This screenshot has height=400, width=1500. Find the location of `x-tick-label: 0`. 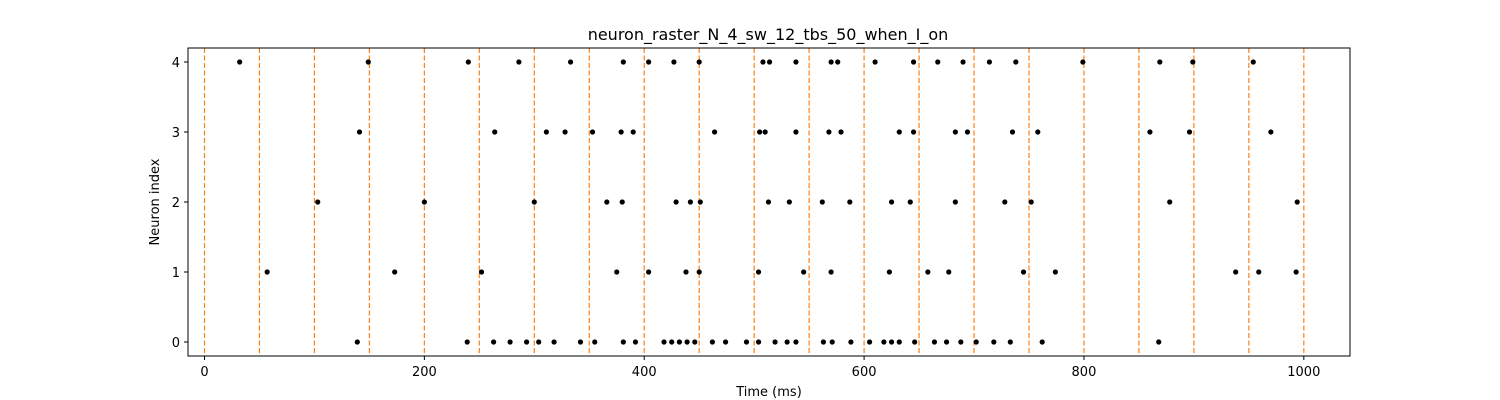

x-tick-label: 0 is located at coordinates (204, 372).